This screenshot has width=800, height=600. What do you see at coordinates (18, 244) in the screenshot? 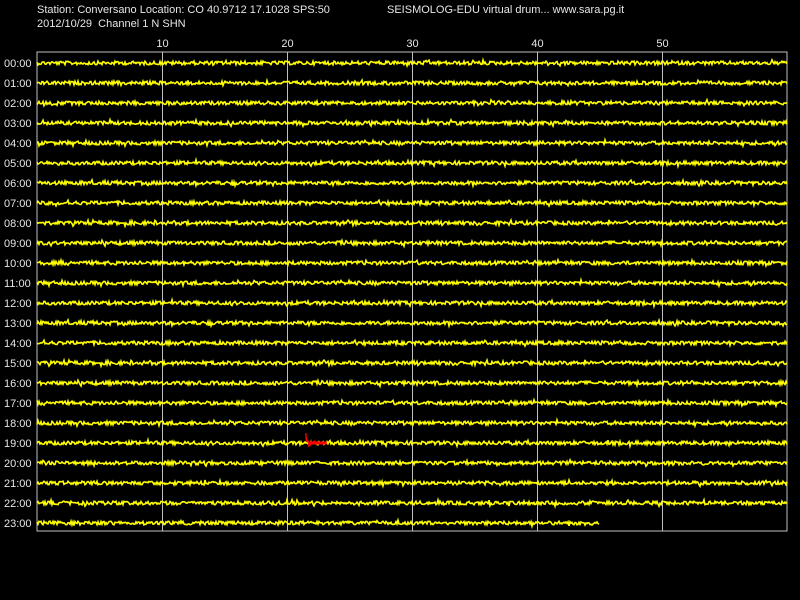
I see `row-label: 09:00` at bounding box center [18, 244].